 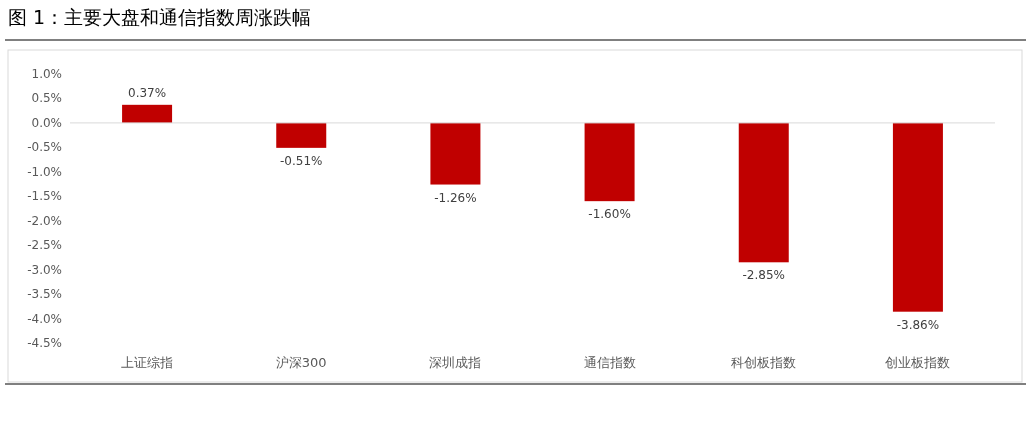 What do you see at coordinates (46, 74) in the screenshot?
I see `y-tick-label: 1.0%` at bounding box center [46, 74].